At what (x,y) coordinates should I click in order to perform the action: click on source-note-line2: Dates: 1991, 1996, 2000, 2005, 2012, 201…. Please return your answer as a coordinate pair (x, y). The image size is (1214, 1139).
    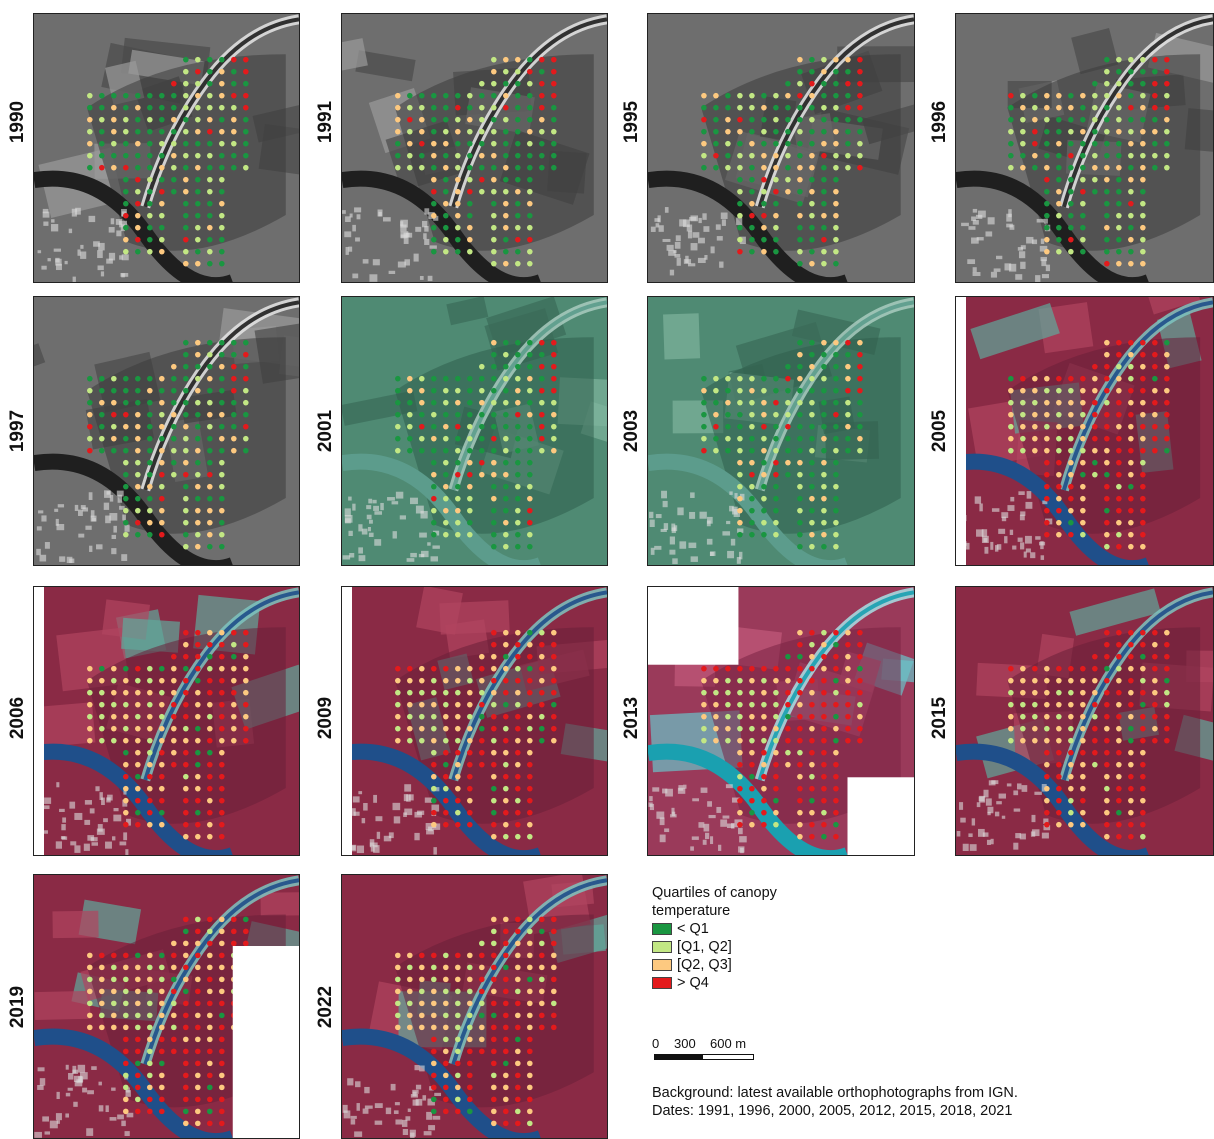
    Looking at the image, I should click on (832, 1111).